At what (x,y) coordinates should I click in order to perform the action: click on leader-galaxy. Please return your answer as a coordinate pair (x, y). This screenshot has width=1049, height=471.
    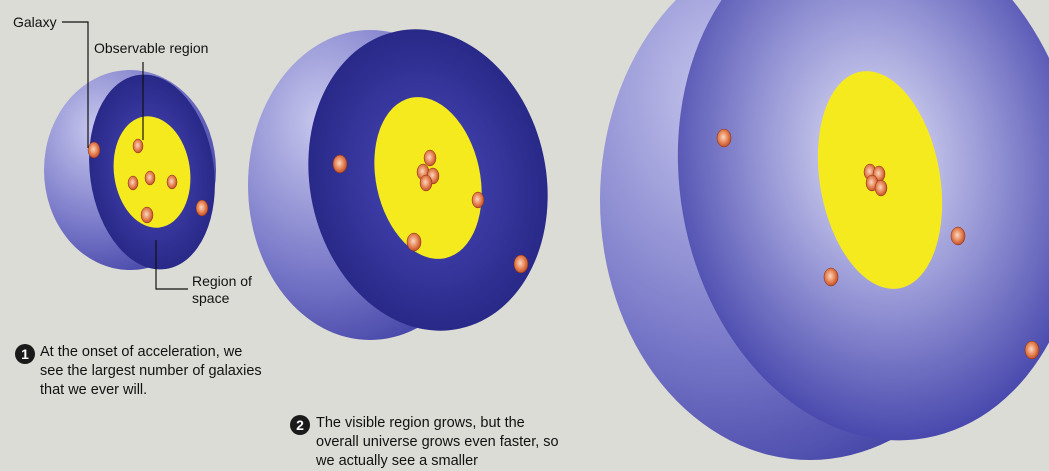
    Looking at the image, I should click on (75, 84).